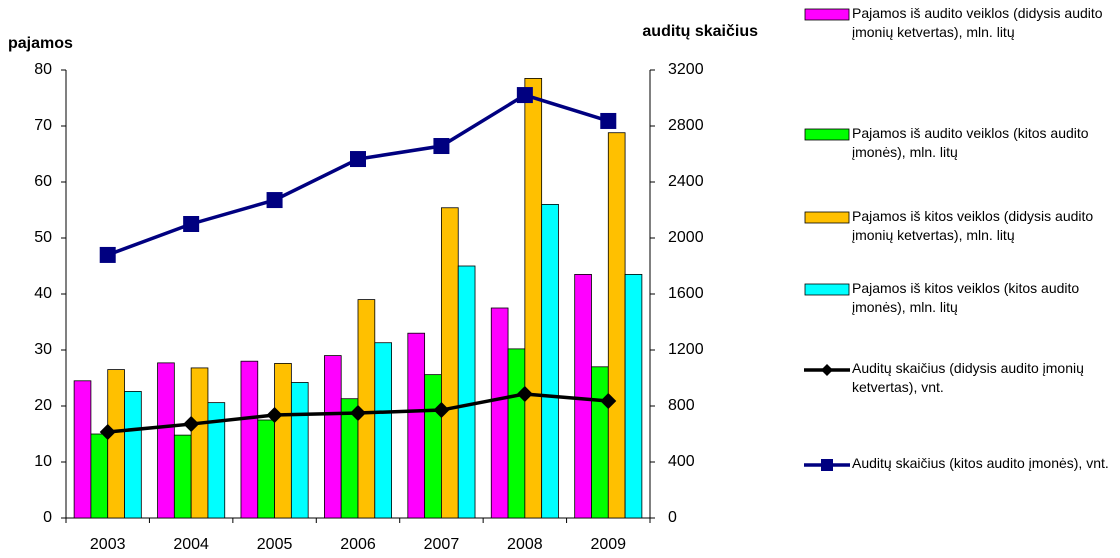 This screenshot has width=1120, height=558. Describe the element at coordinates (442, 544) in the screenshot. I see `x-tick-label: 2007` at that location.